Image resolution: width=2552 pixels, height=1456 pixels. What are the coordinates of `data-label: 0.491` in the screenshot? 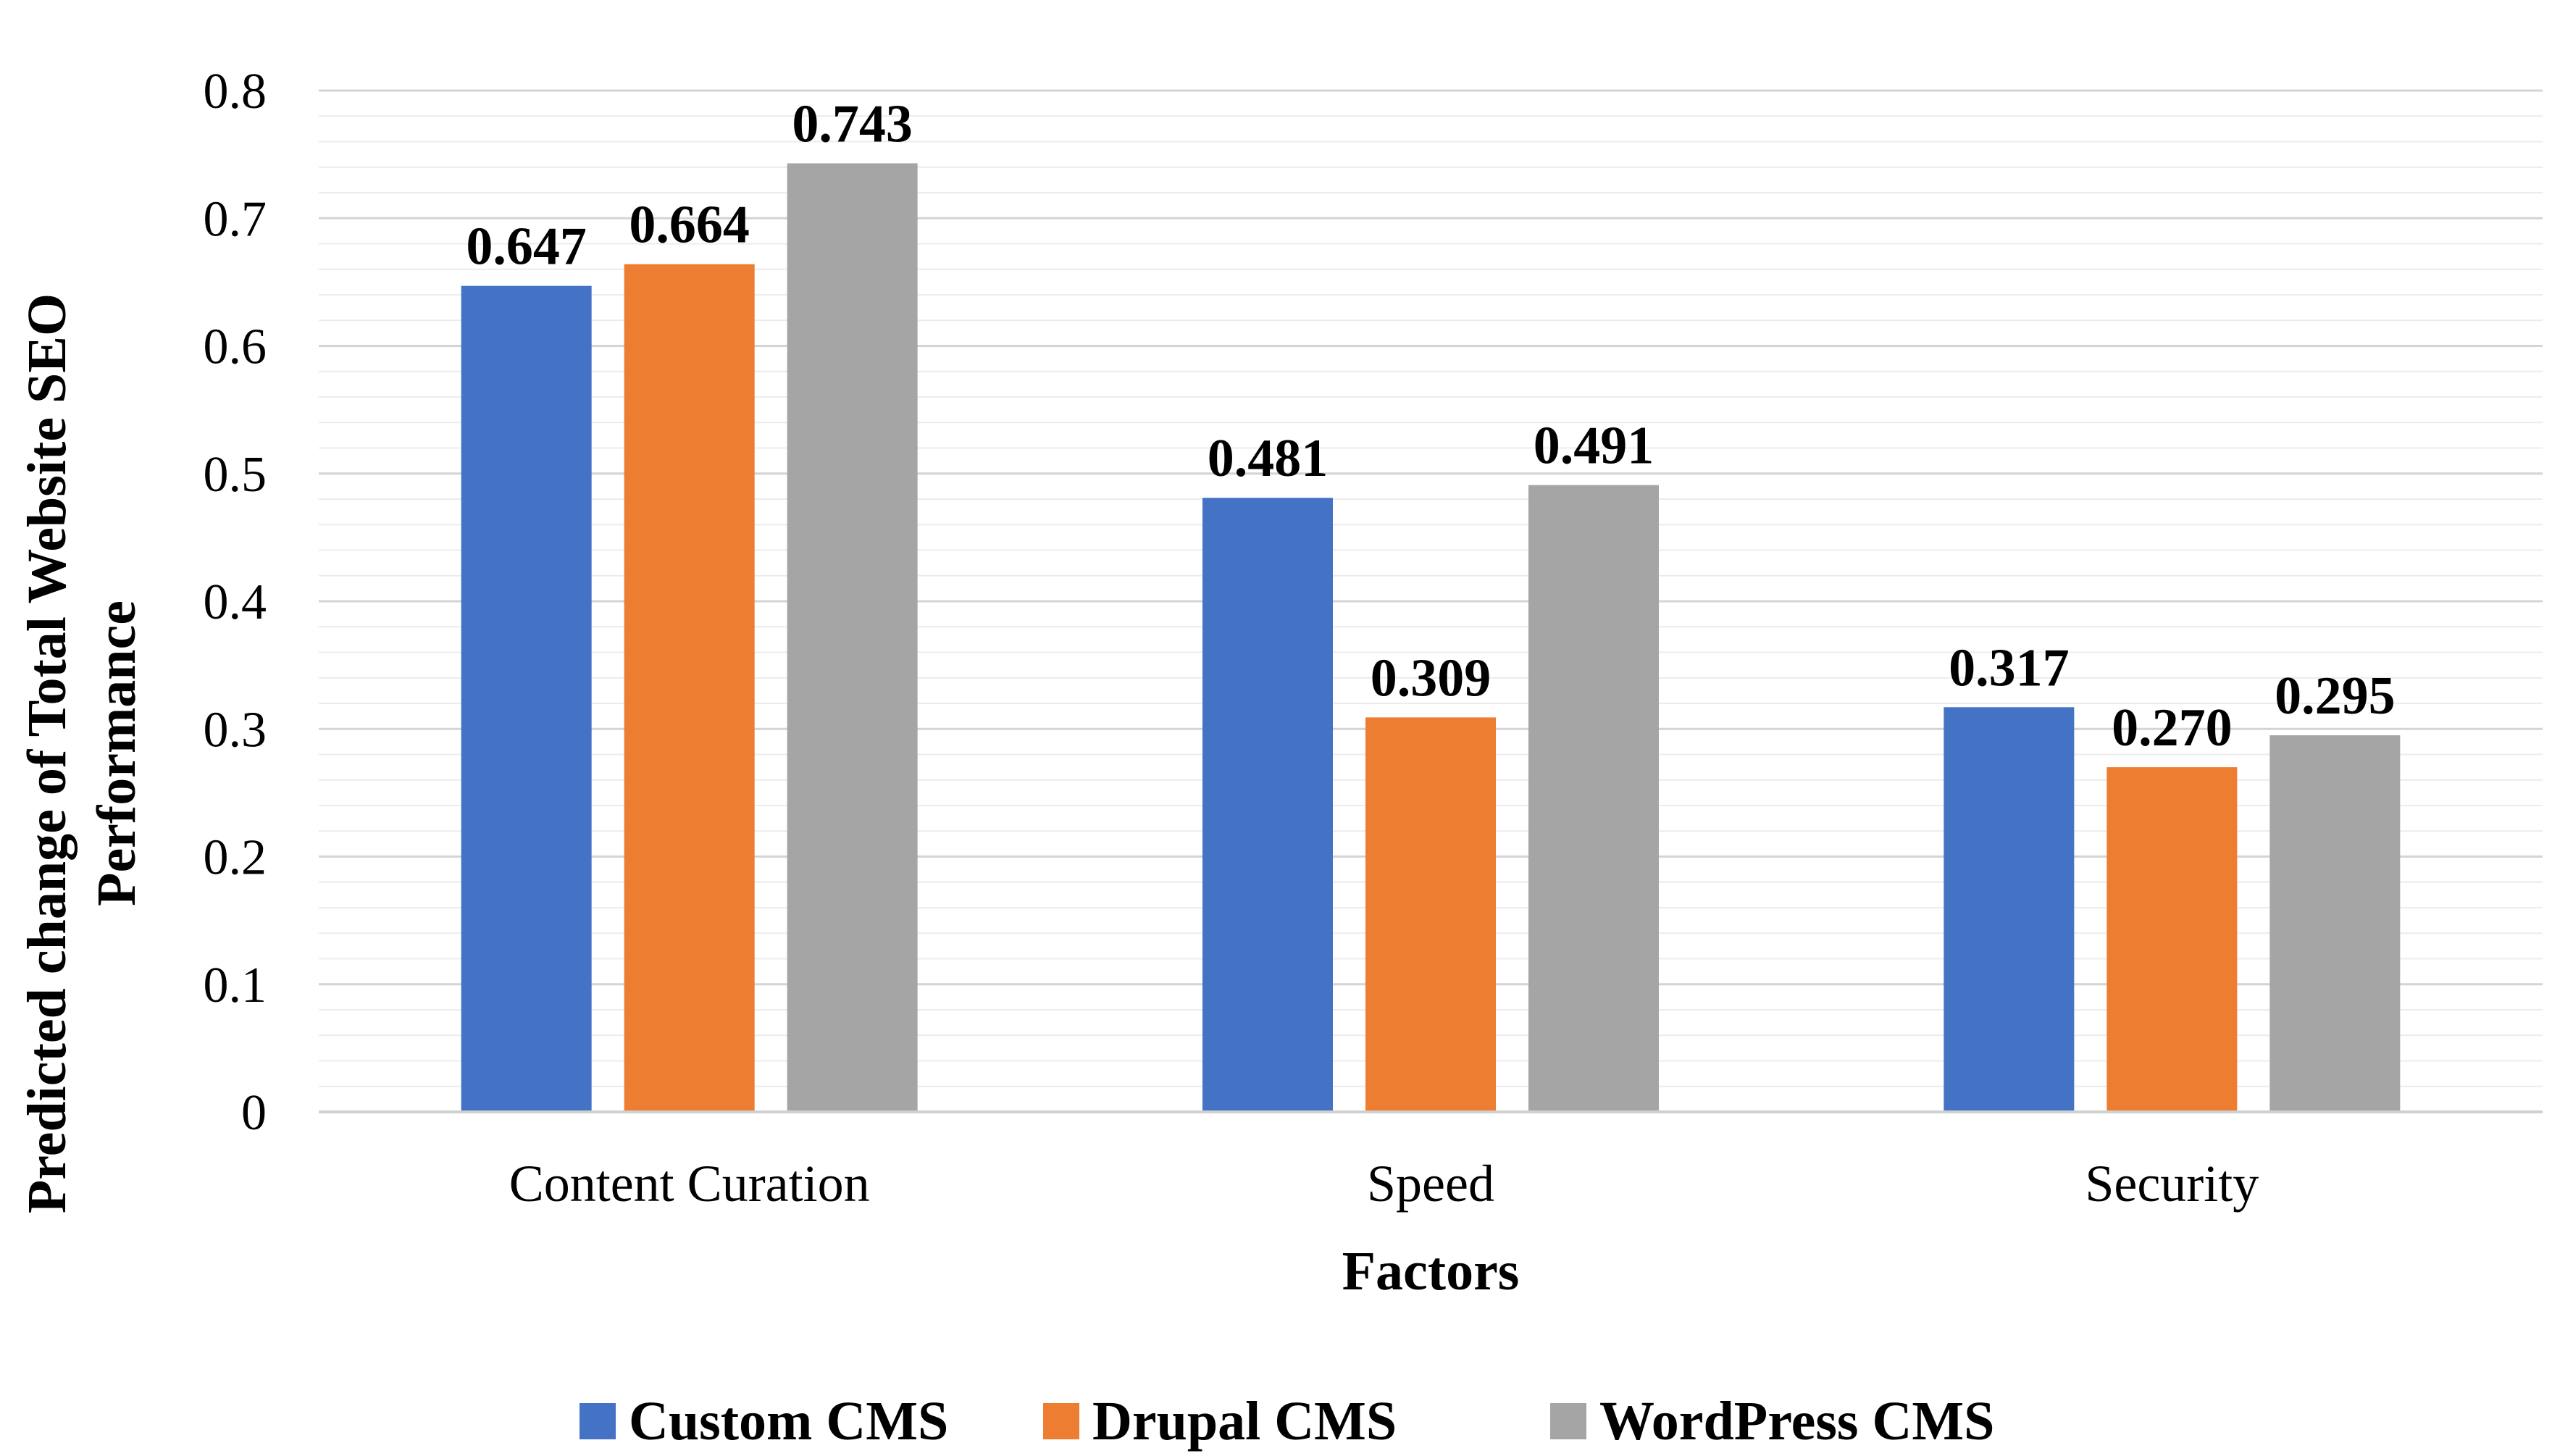 It's located at (1594, 446).